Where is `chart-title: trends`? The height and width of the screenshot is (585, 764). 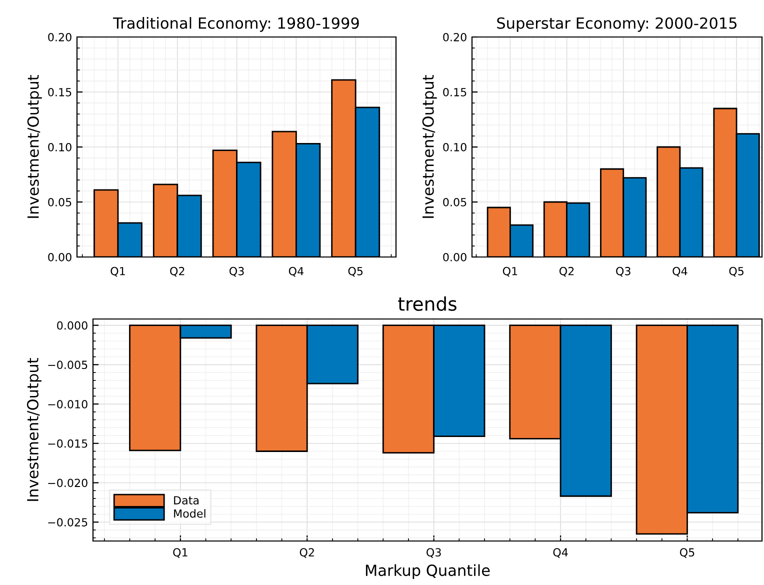 chart-title: trends is located at coordinates (427, 303).